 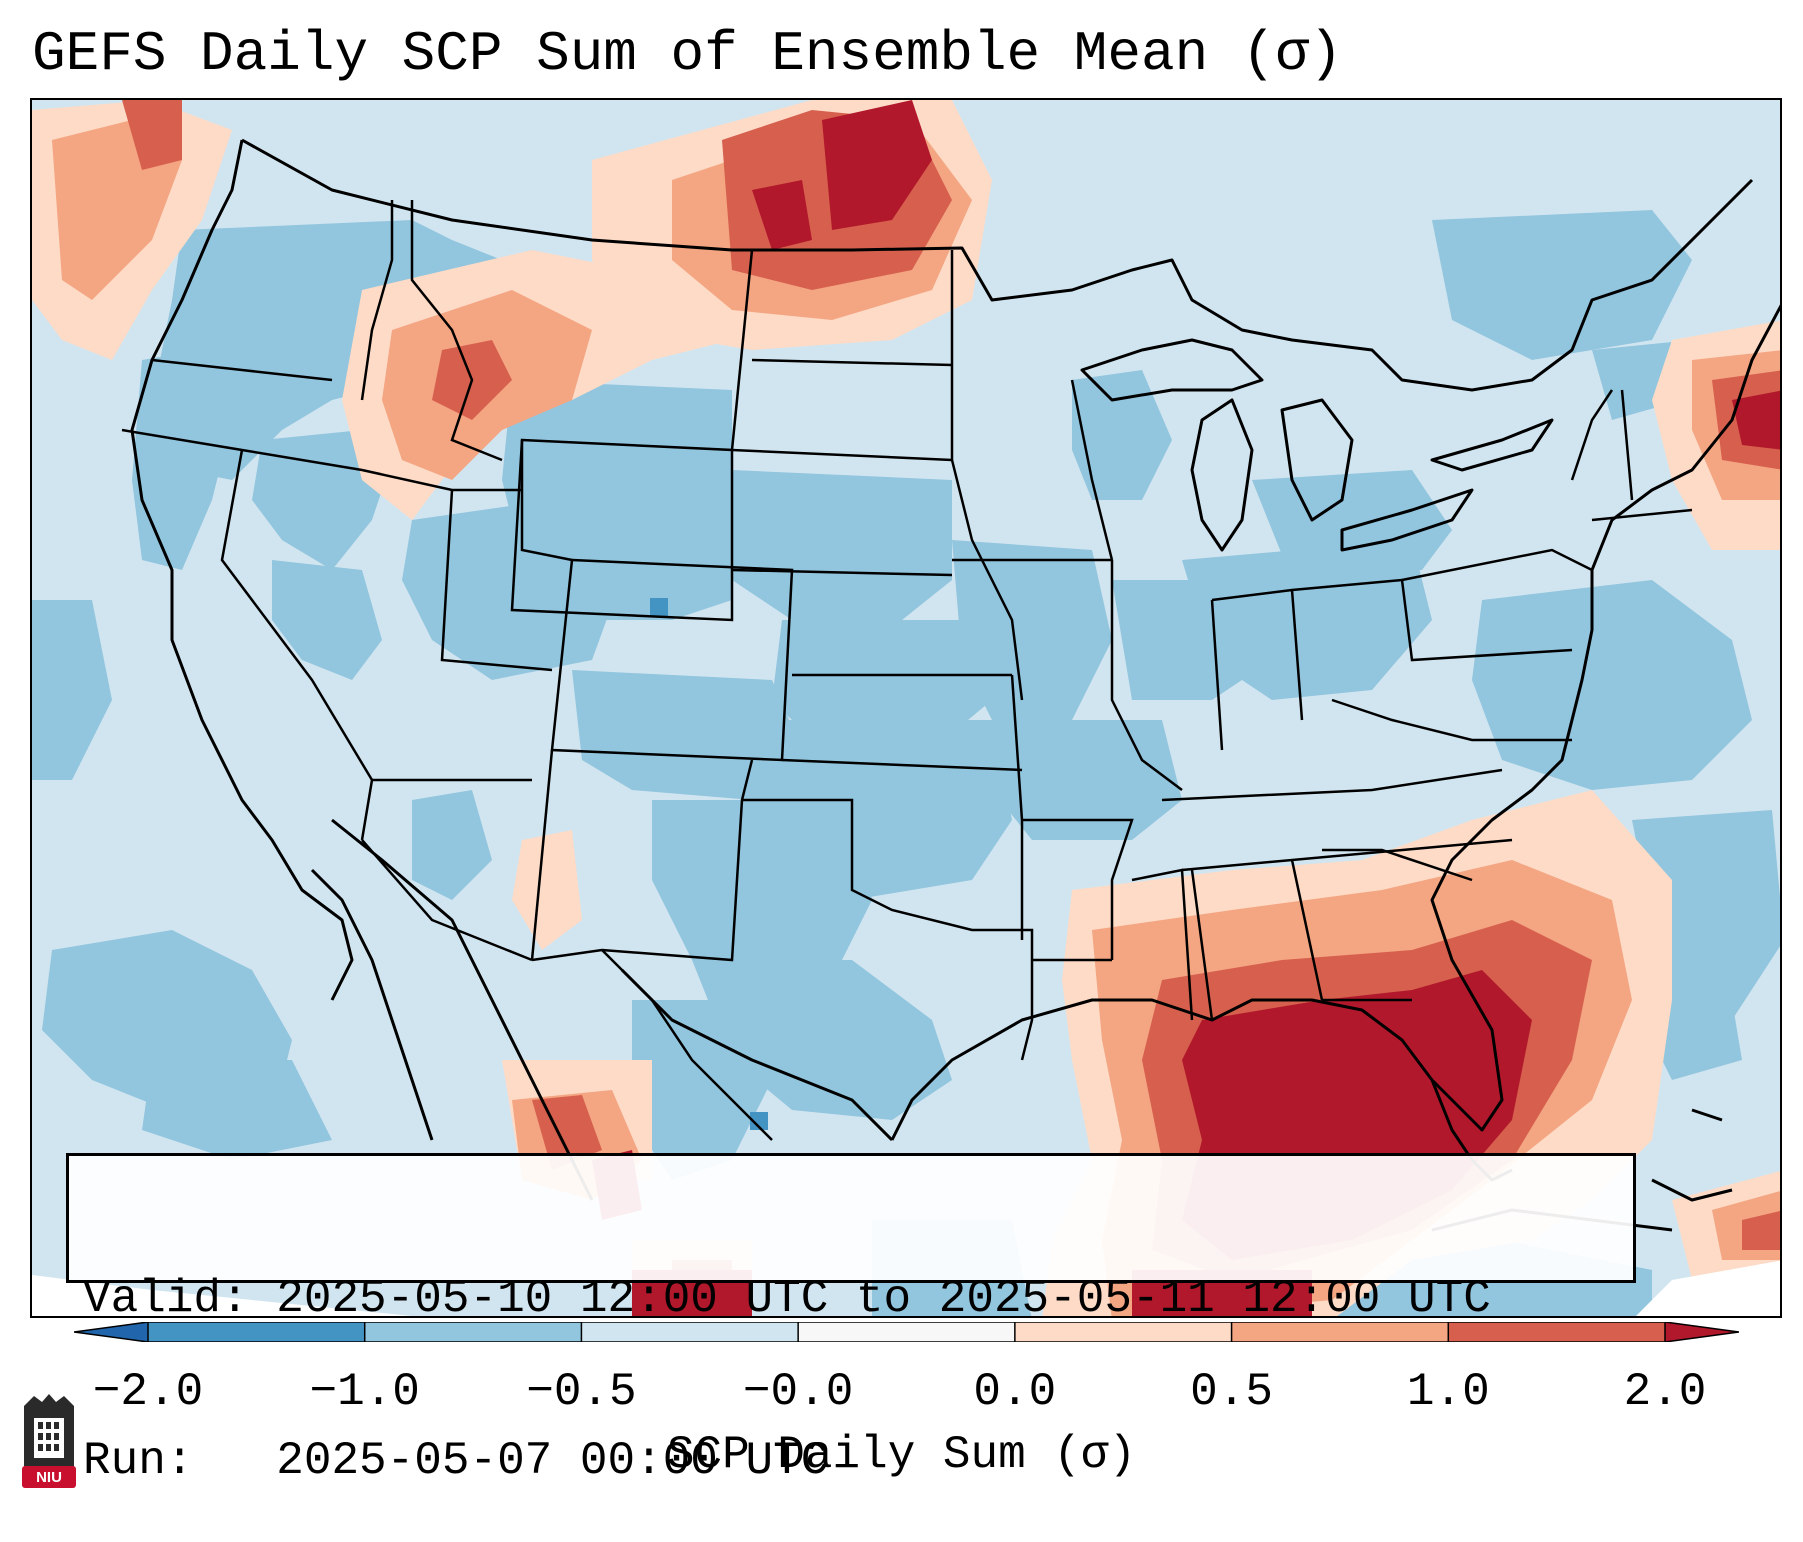 I want to click on colorbar-over-arrow, so click(x=1702, y=1332).